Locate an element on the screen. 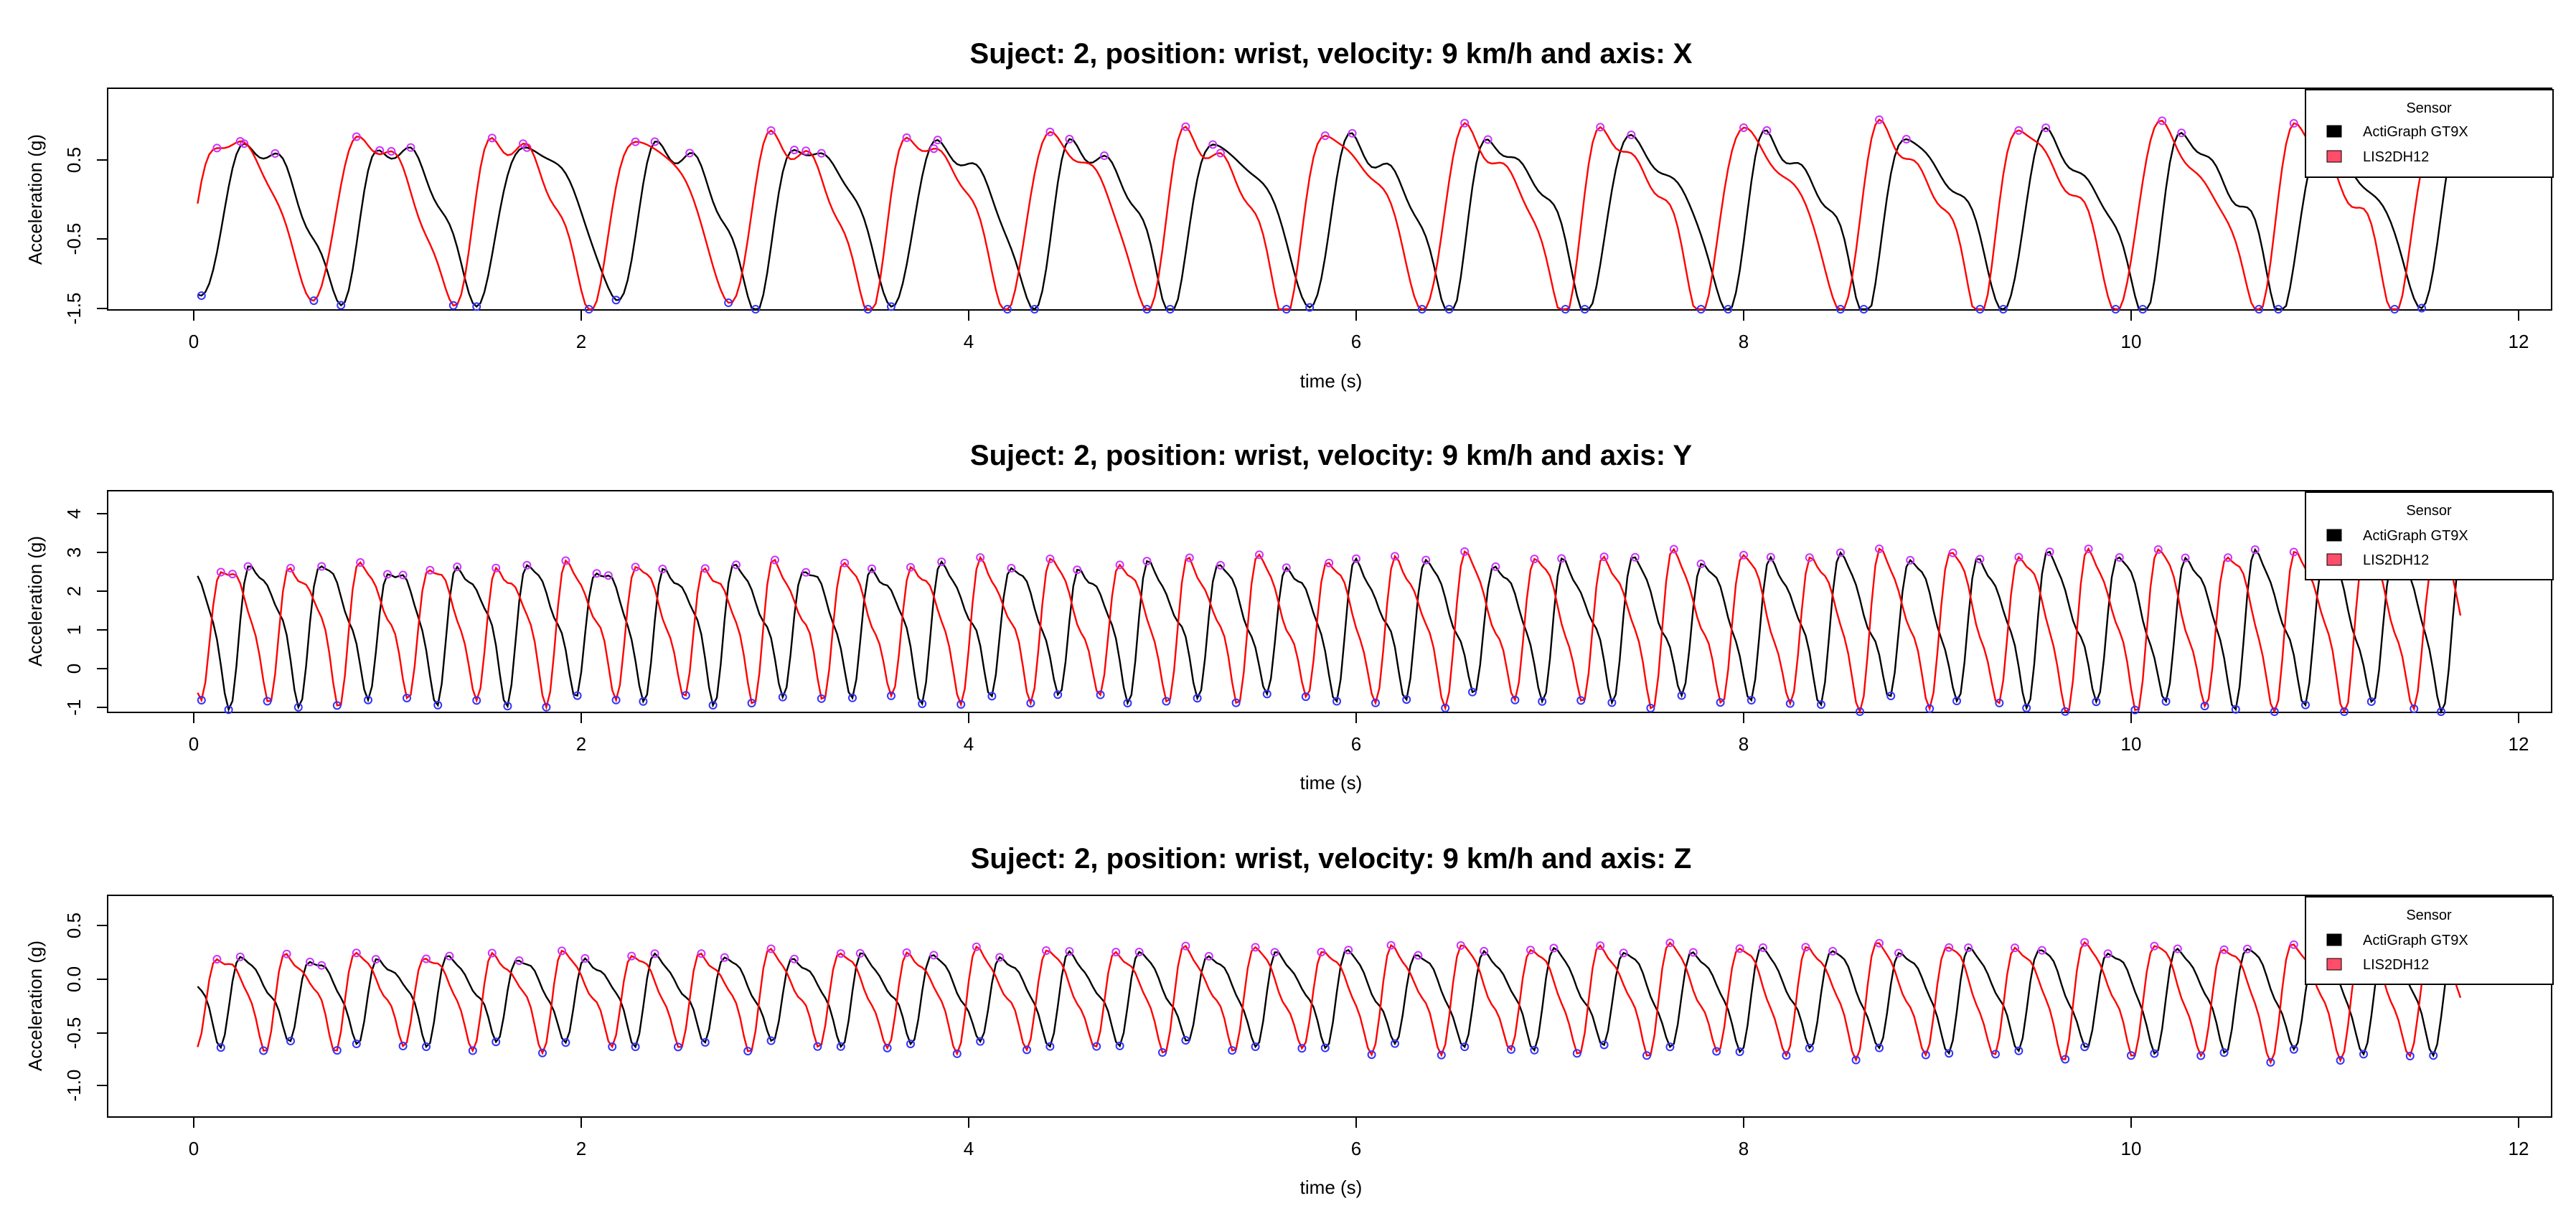 The image size is (2576, 1211). series-line-lis2dh12 is located at coordinates (1329, 214).